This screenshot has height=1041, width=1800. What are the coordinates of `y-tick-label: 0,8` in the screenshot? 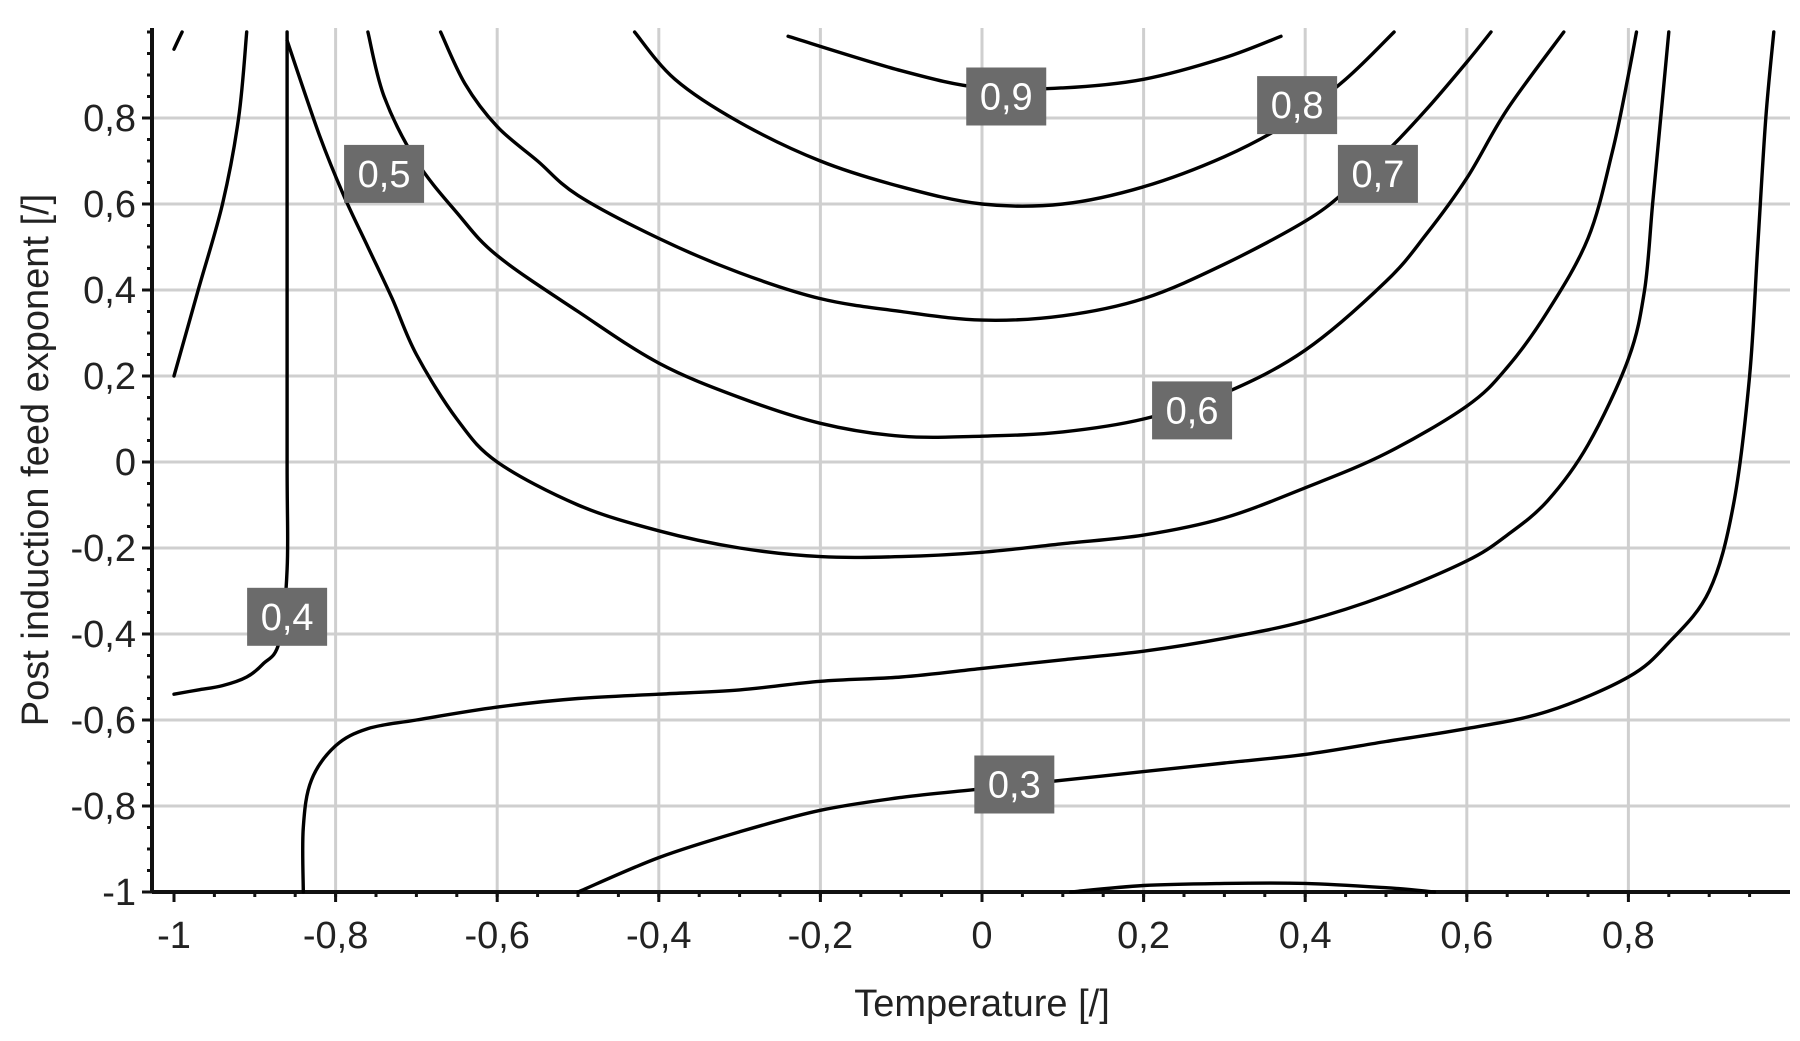 It's located at (109, 119).